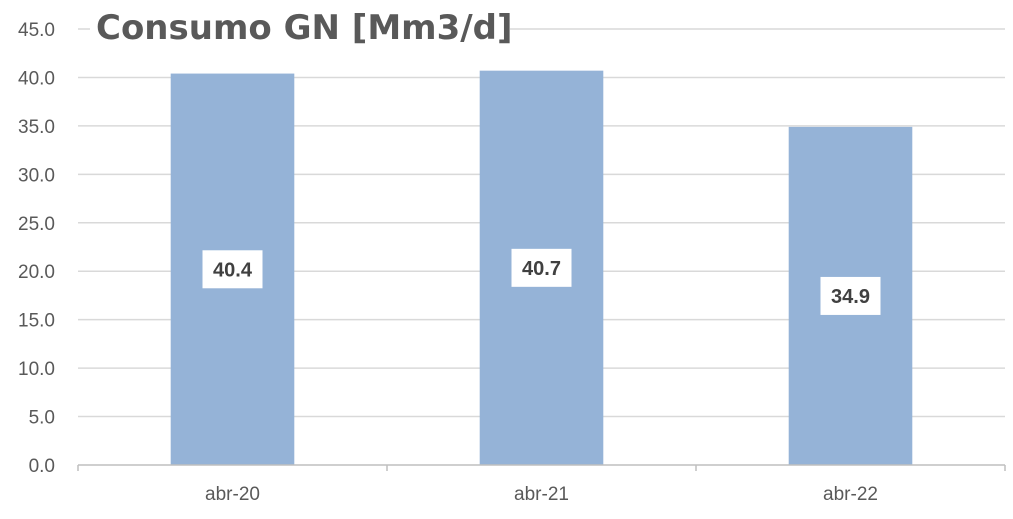 This screenshot has width=1013, height=519. What do you see at coordinates (541, 467) in the screenshot?
I see `axes` at bounding box center [541, 467].